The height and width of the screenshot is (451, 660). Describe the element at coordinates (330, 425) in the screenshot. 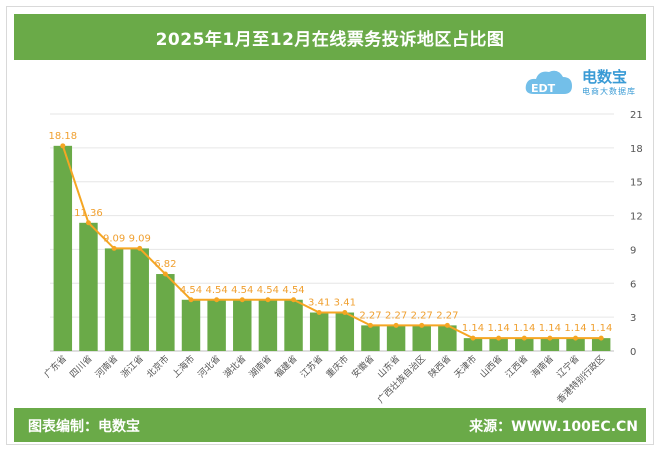

I see `footer-bar: 图表编制：电数宝 来源：WWW.100EC.CN` at that location.